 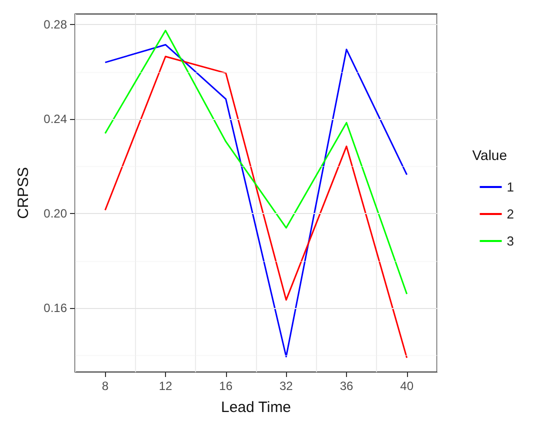 I want to click on legend-label: 2, so click(x=510, y=214).